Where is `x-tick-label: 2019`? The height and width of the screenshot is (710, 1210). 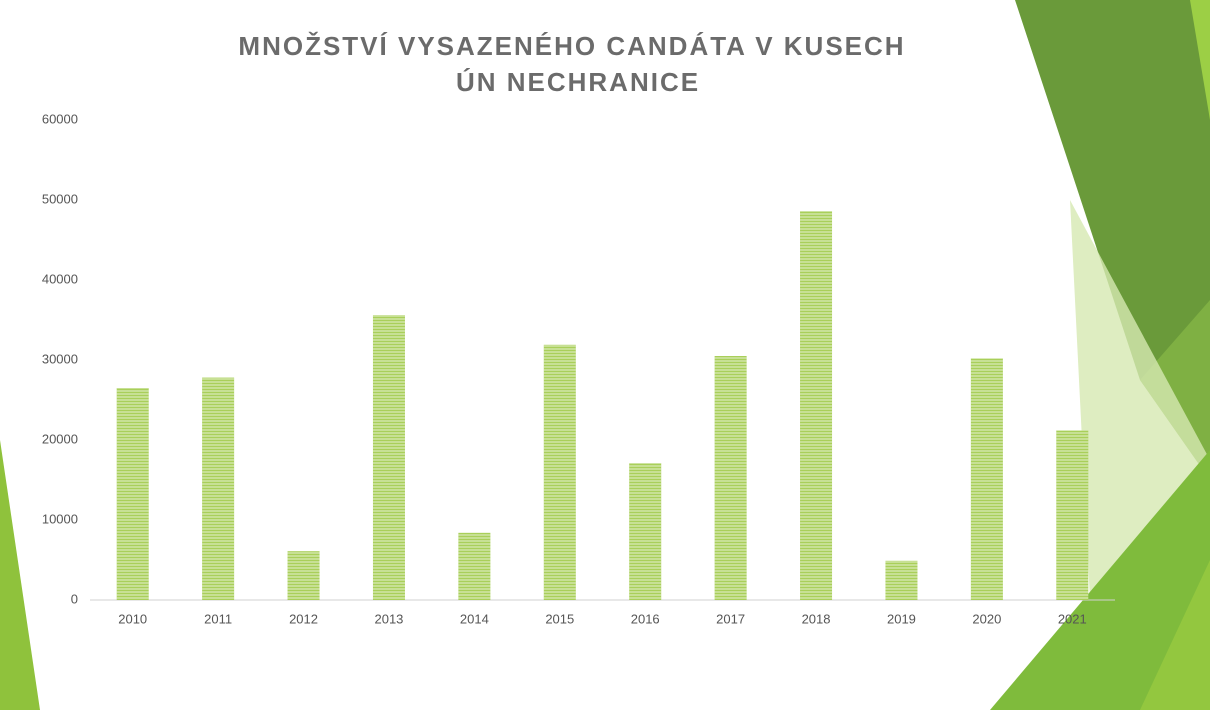
x-tick-label: 2019 is located at coordinates (901, 618).